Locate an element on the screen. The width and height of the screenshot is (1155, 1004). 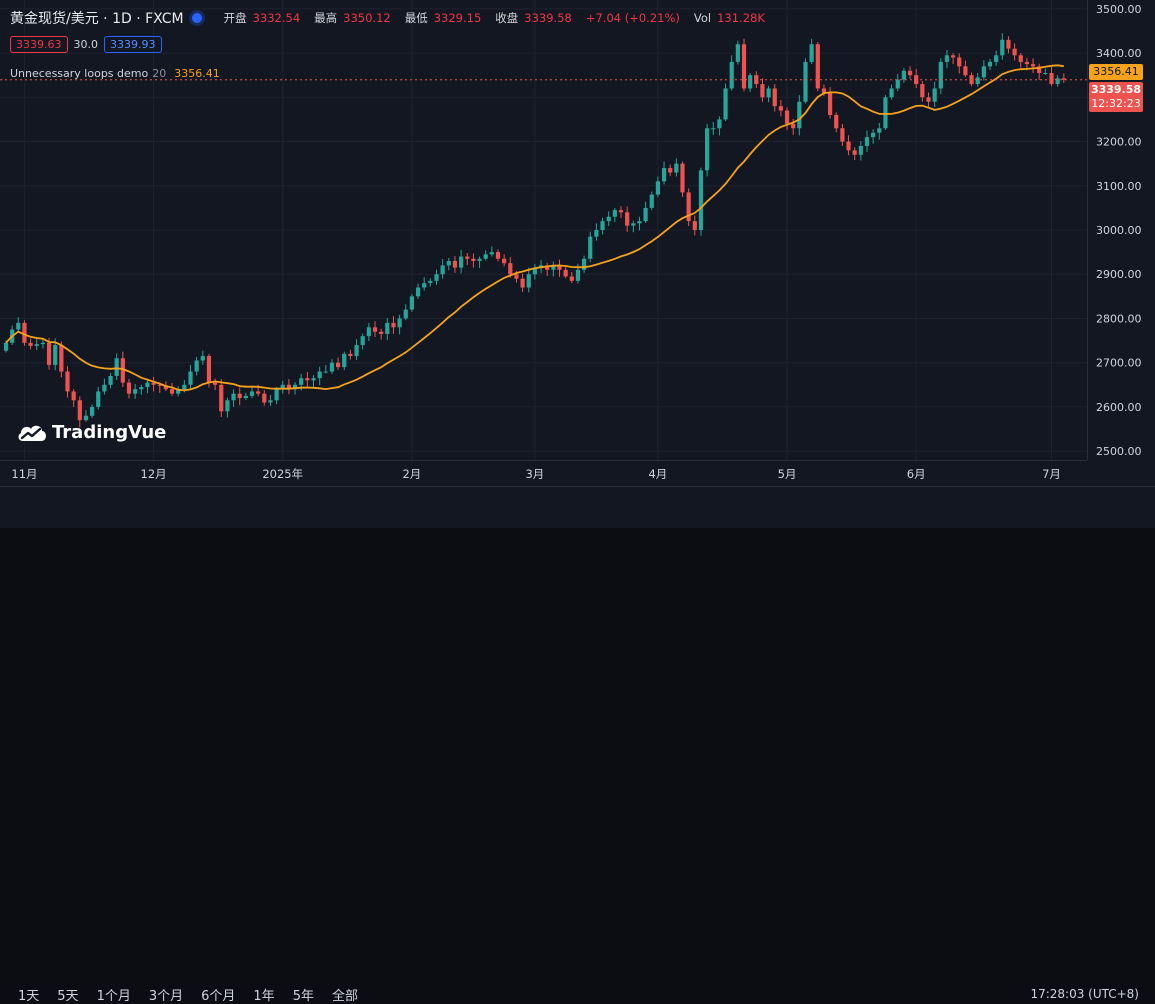
range-button-1: 5天 is located at coordinates (68, 996).